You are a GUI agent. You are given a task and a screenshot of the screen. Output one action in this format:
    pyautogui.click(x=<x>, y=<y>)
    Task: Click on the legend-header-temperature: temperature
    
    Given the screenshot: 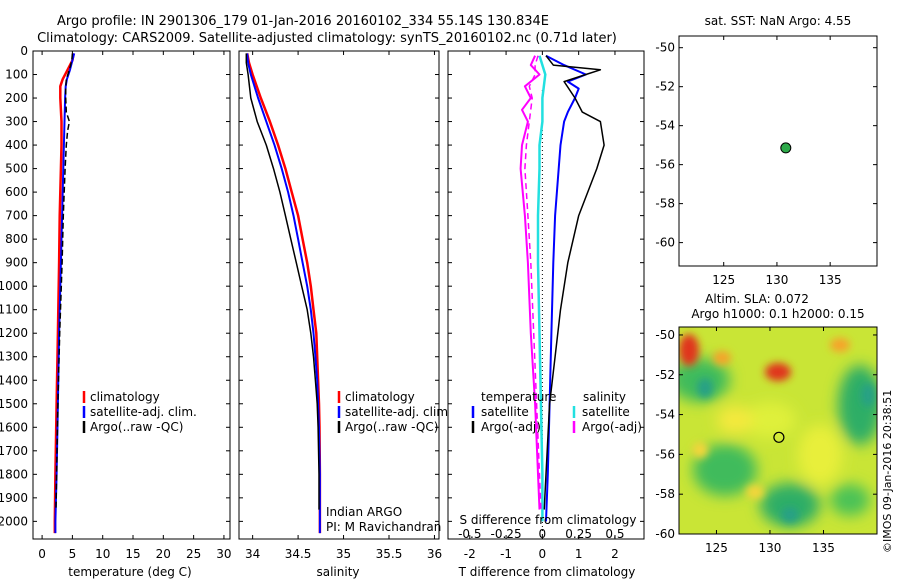 What is the action you would take?
    pyautogui.click(x=518, y=397)
    